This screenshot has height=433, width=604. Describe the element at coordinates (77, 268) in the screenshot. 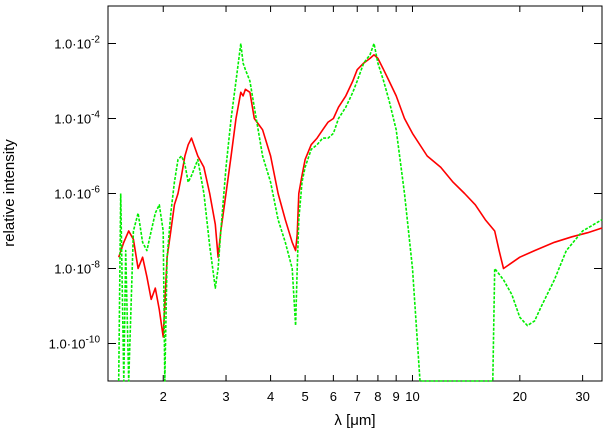

I see `y-tick-label--8: 1.0·10⁻⁸` at that location.